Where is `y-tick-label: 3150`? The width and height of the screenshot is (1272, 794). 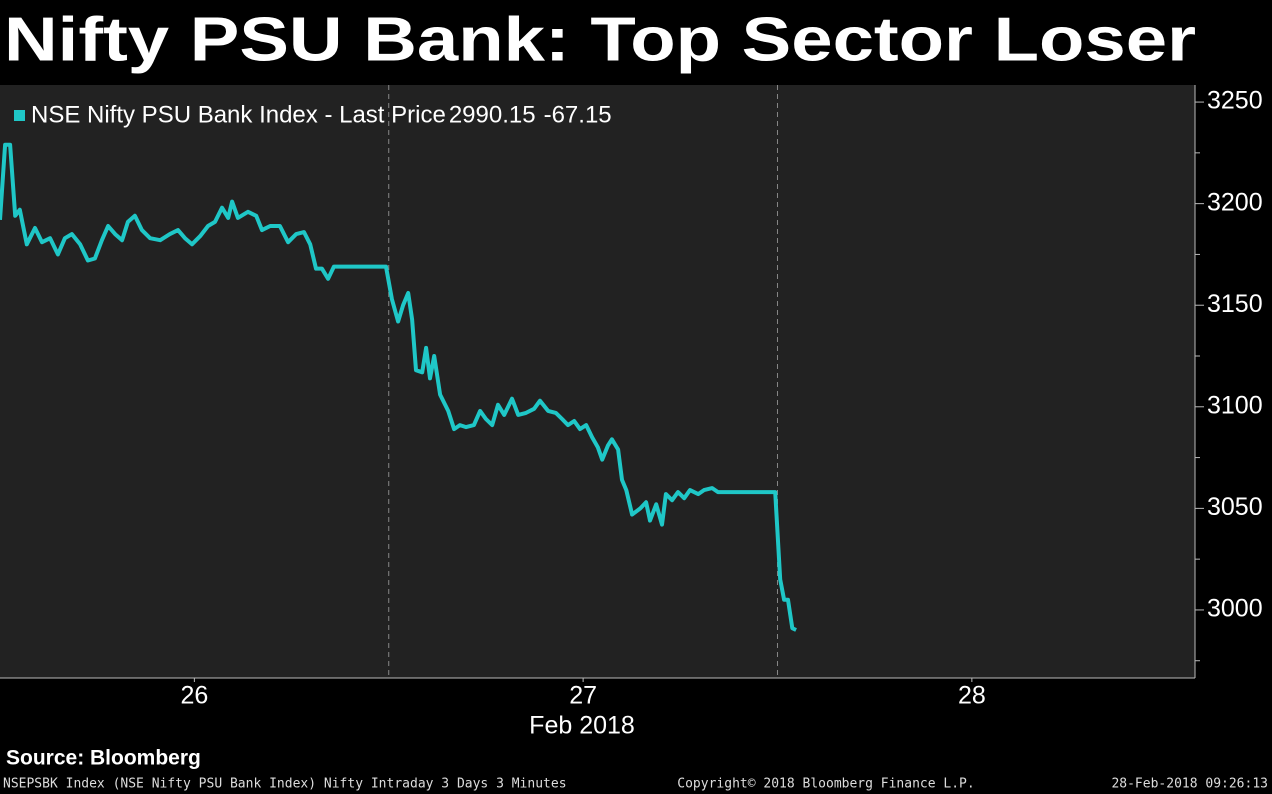
y-tick-label: 3150 is located at coordinates (1235, 304).